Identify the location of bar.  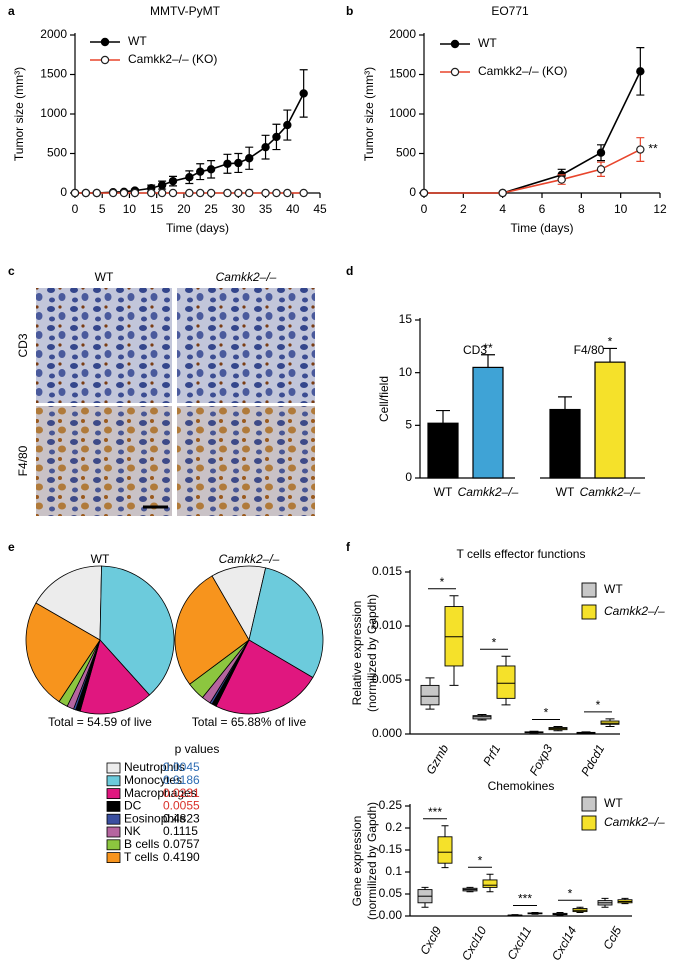
(610, 420).